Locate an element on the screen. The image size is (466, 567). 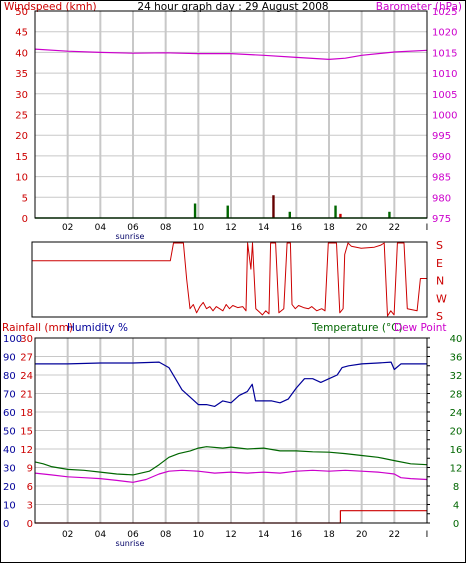
windspeed-tick: 30 is located at coordinates (21, 95).